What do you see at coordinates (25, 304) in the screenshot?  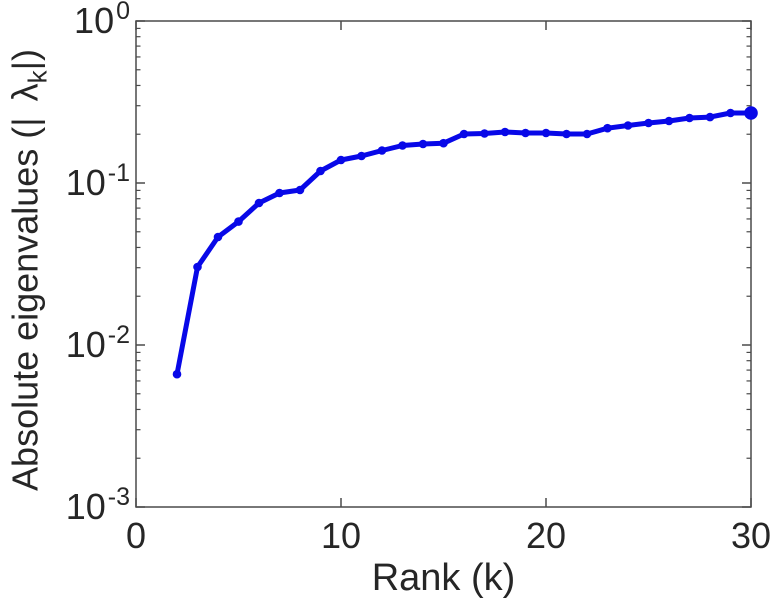 I see `y-axis-label-prefix: Absolute eigenvalues (|` at bounding box center [25, 304].